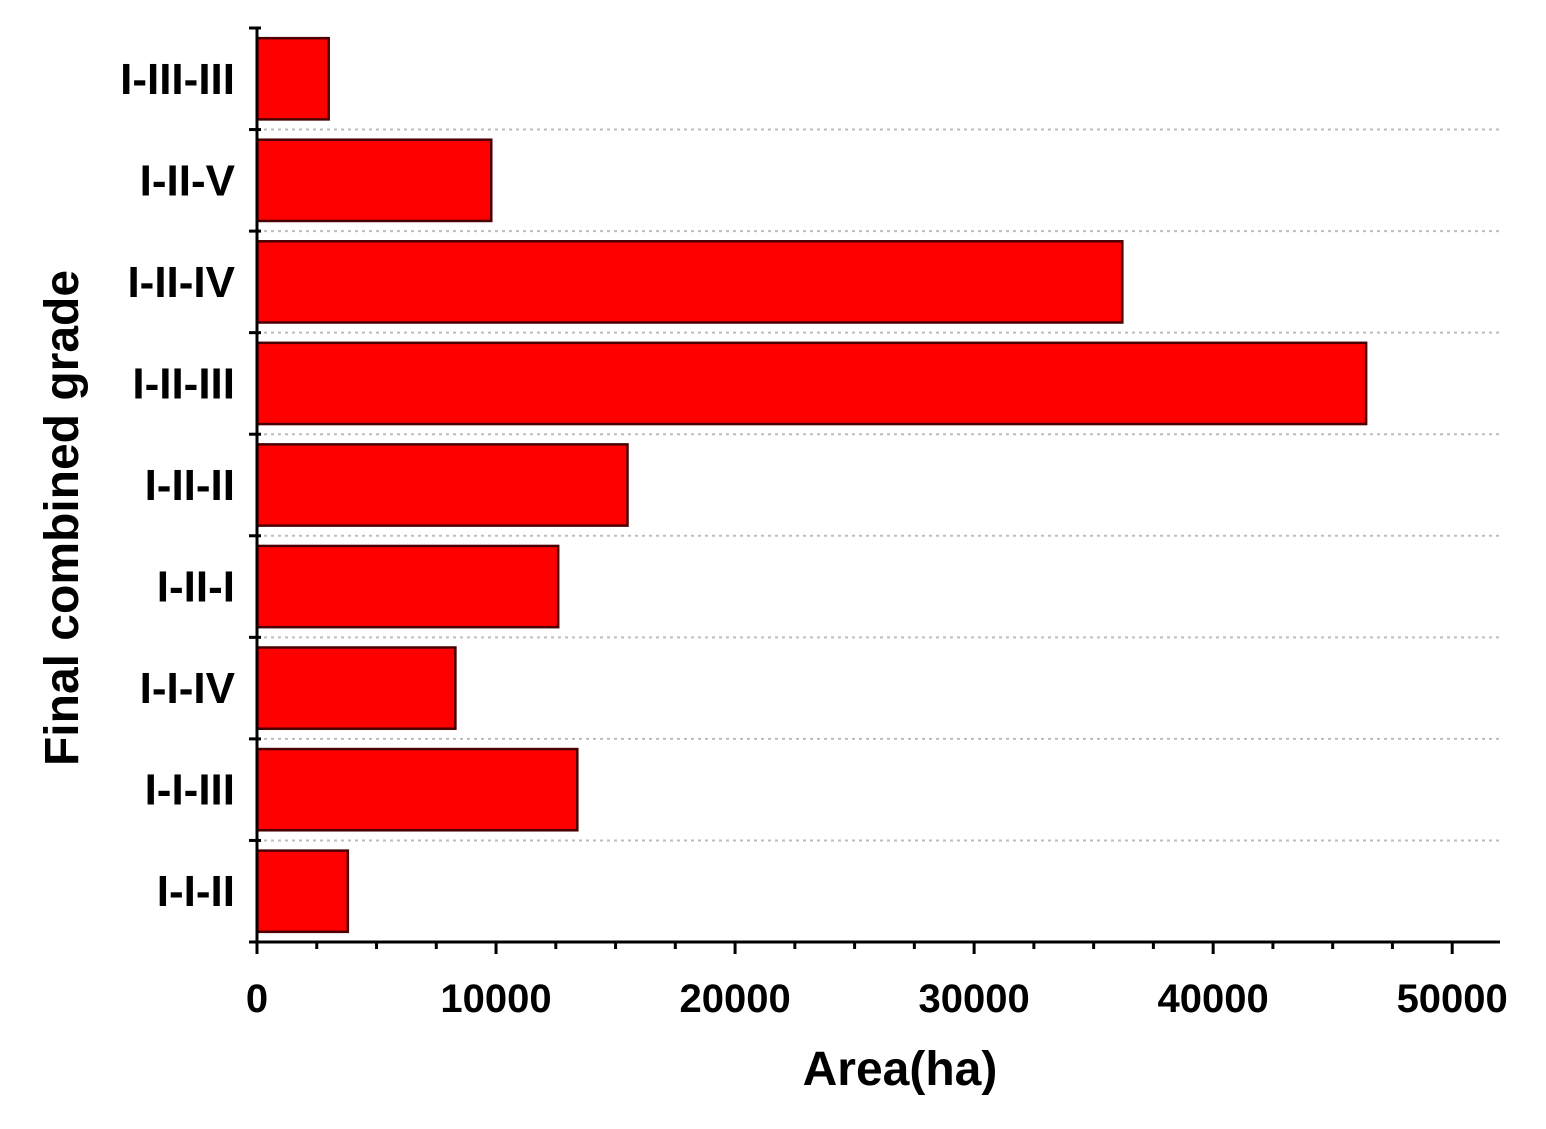  What do you see at coordinates (196, 587) in the screenshot?
I see `y-tick-label: I-II-I` at bounding box center [196, 587].